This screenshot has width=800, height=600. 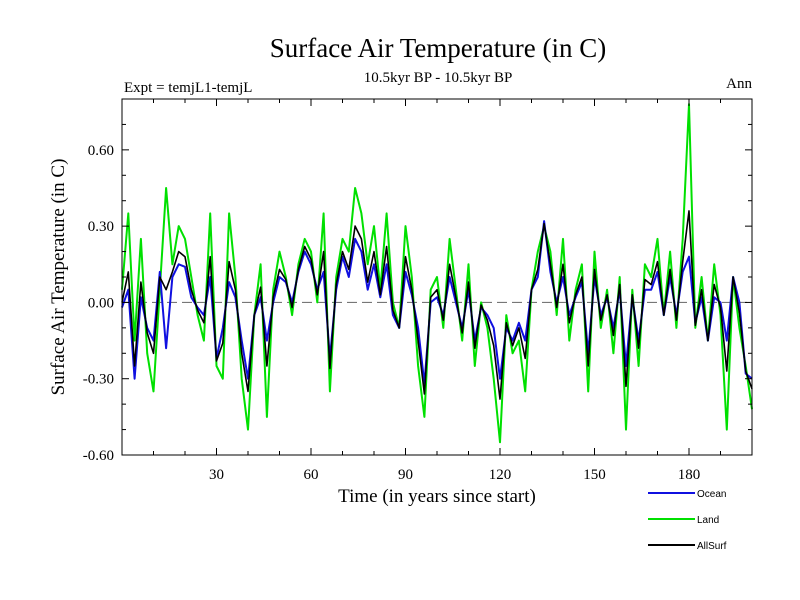 I want to click on legend: Ocean Land AllSurf, so click(x=687, y=520).